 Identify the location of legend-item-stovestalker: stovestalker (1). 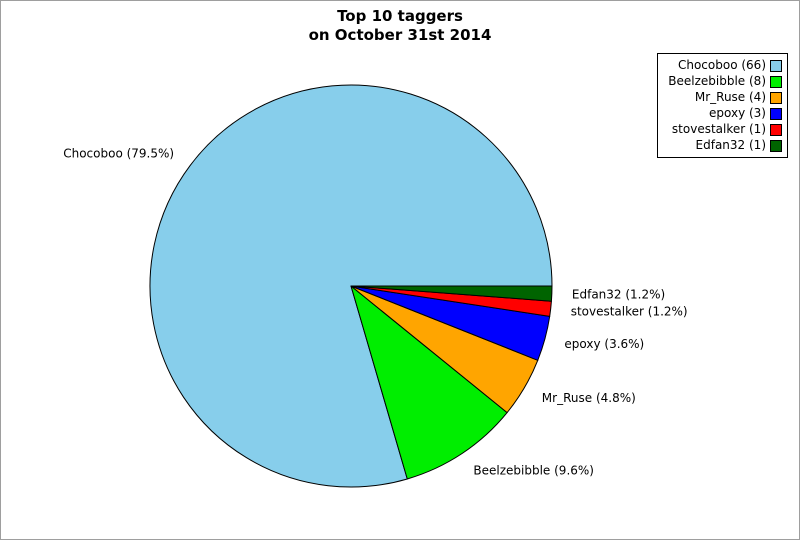
(722, 129).